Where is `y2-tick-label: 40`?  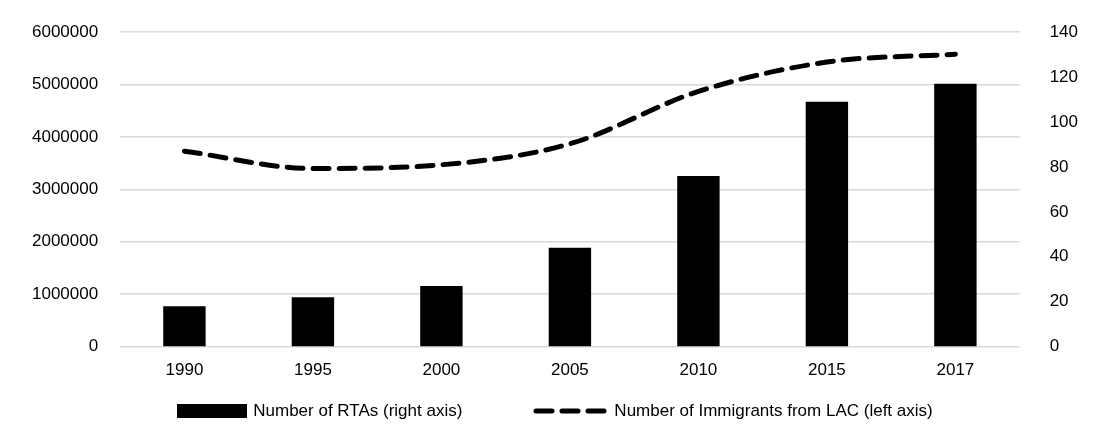 y2-tick-label: 40 is located at coordinates (1059, 256).